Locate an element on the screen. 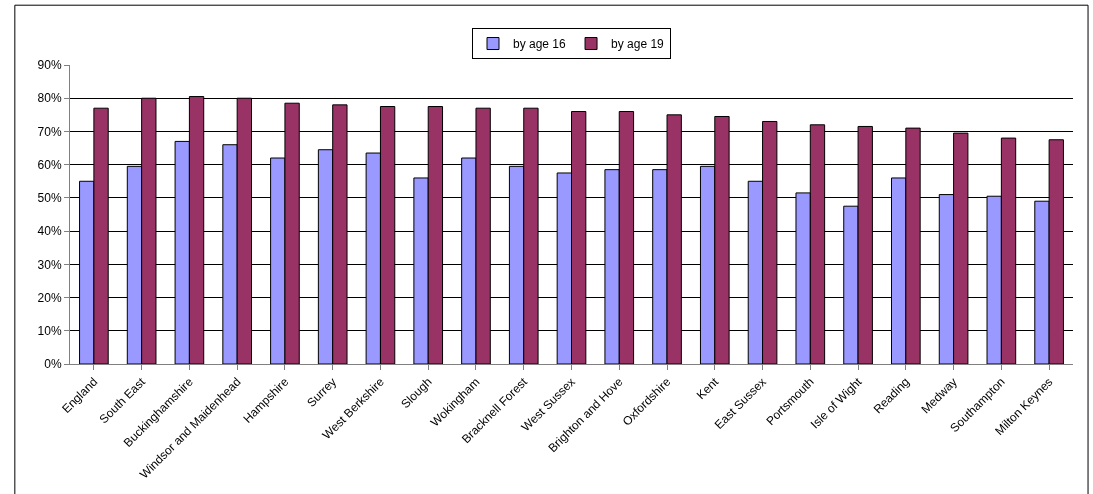 The height and width of the screenshot is (494, 1093). y-tick-label: 0% is located at coordinates (53, 364).